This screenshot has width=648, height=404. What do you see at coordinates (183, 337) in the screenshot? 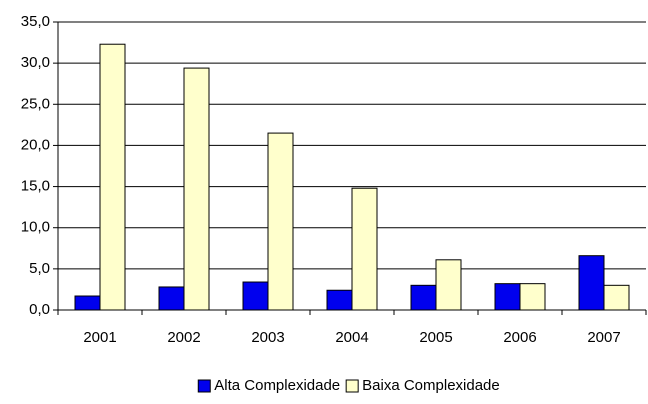
I see `x-tick-label: 2002` at bounding box center [183, 337].